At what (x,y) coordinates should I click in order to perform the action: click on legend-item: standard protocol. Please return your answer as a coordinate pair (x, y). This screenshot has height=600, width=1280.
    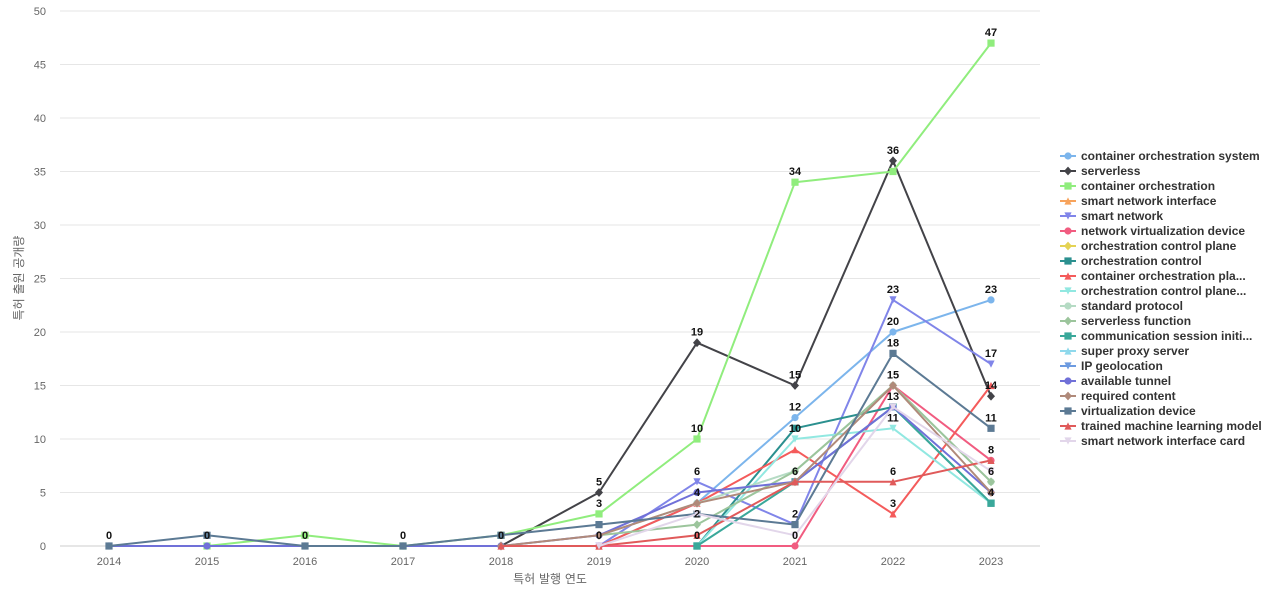
    Looking at the image, I should click on (1121, 306).